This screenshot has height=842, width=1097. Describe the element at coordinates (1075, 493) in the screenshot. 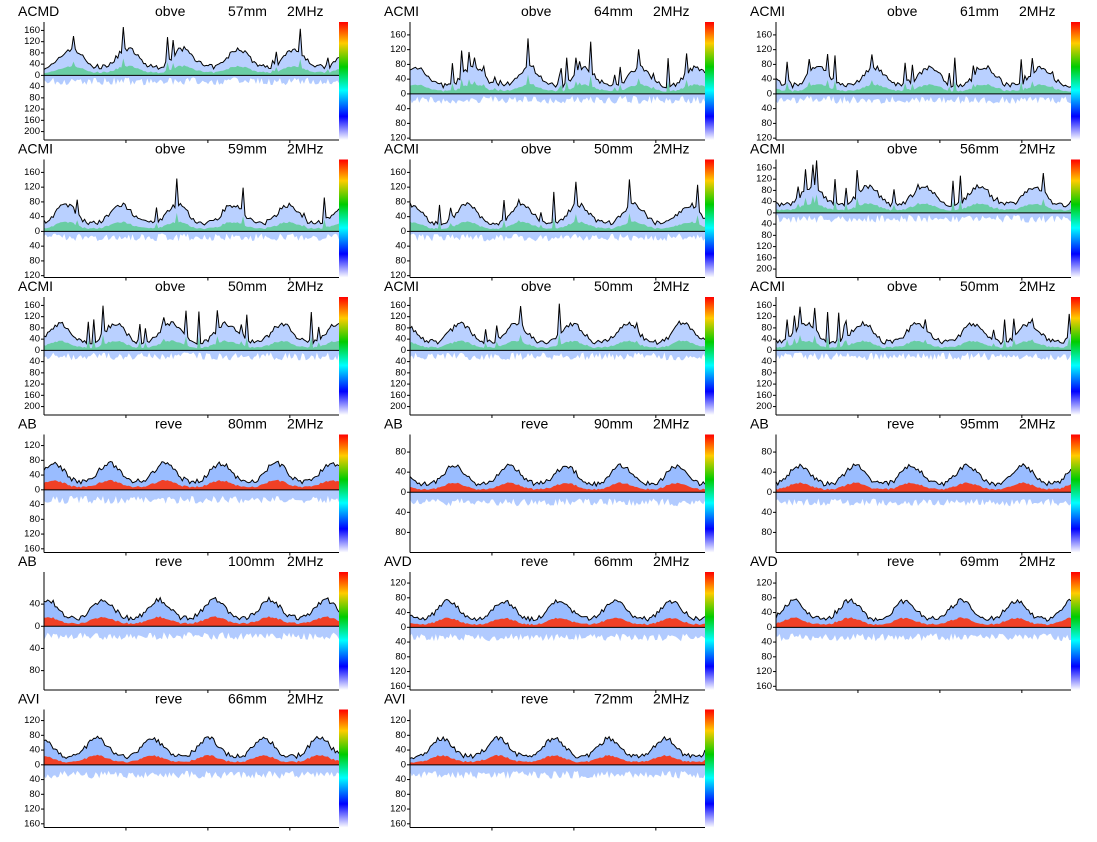

I see `color-bar` at that location.